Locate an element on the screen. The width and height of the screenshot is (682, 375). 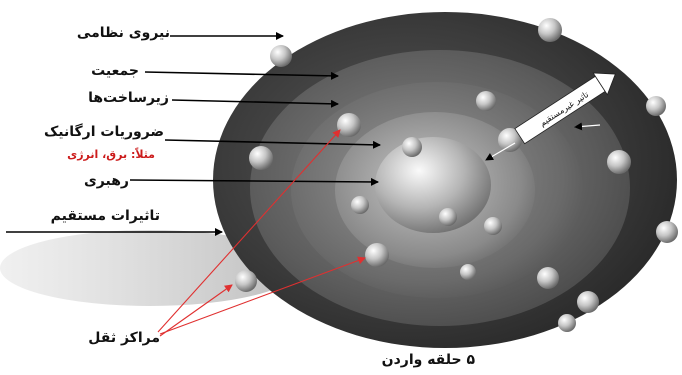
label-centers-of-gravity: مراکز ثقل is located at coordinates (124, 338).